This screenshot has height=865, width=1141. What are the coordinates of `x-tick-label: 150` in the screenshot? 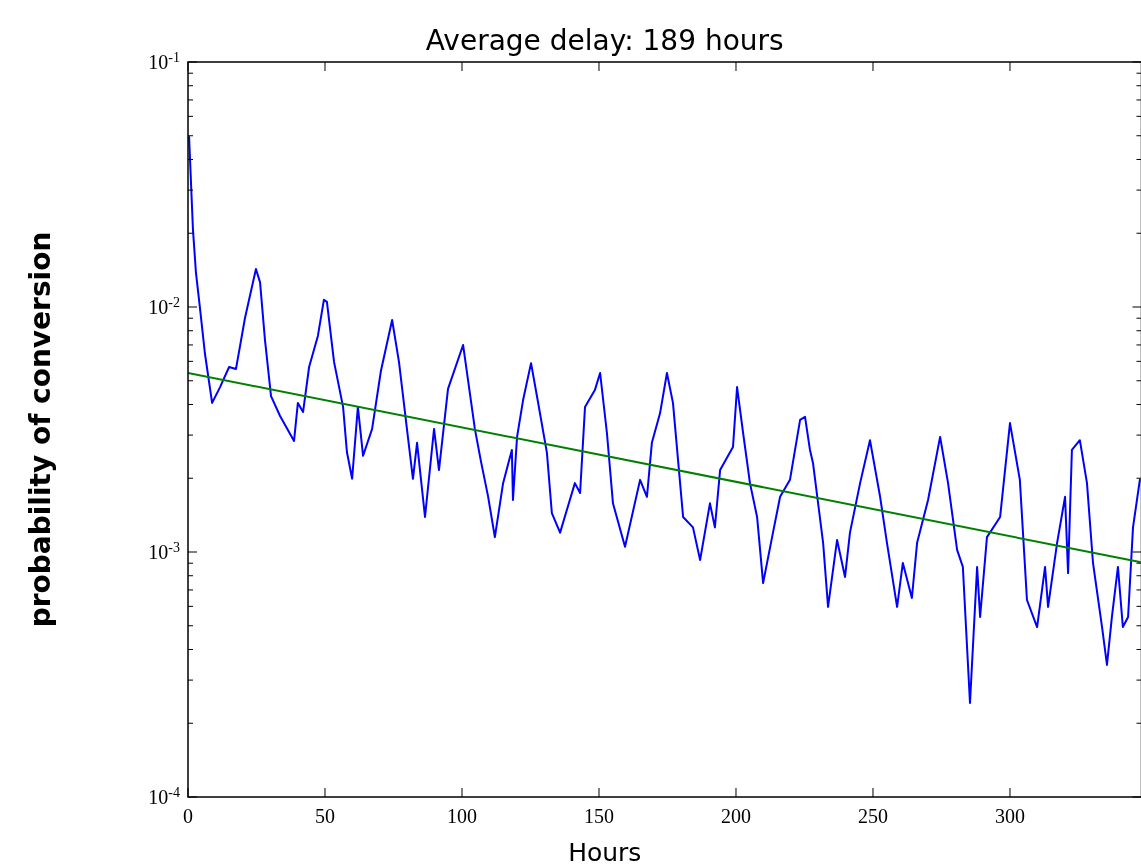 It's located at (598, 816).